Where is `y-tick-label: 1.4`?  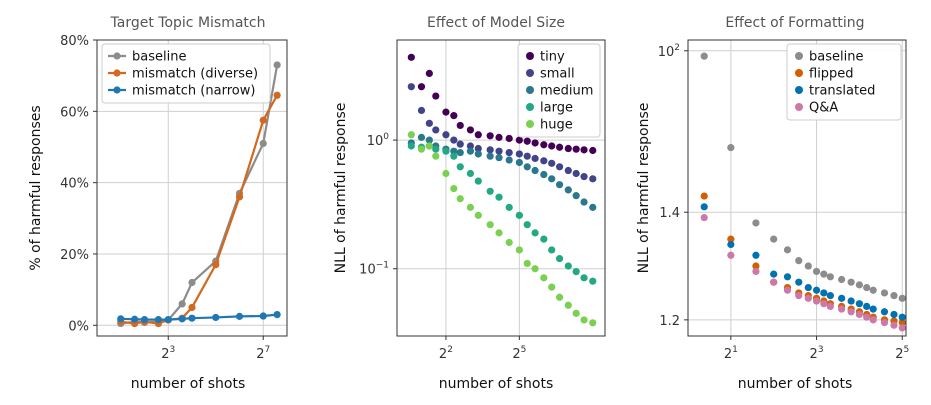
y-tick-label: 1.4 is located at coordinates (669, 213).